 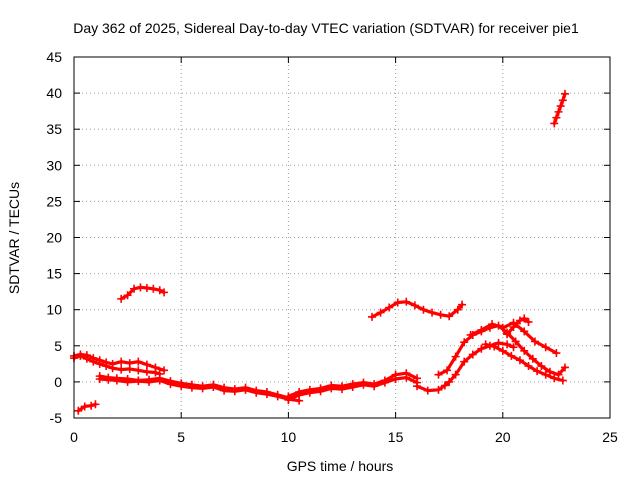 I want to click on x-tick-label: 0, so click(x=74, y=437).